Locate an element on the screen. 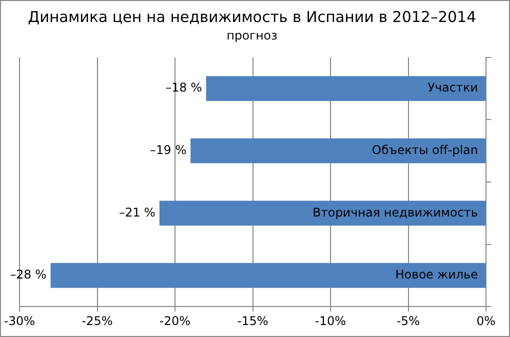 This screenshot has width=510, height=337. x-tick-label: -25% is located at coordinates (97, 321).